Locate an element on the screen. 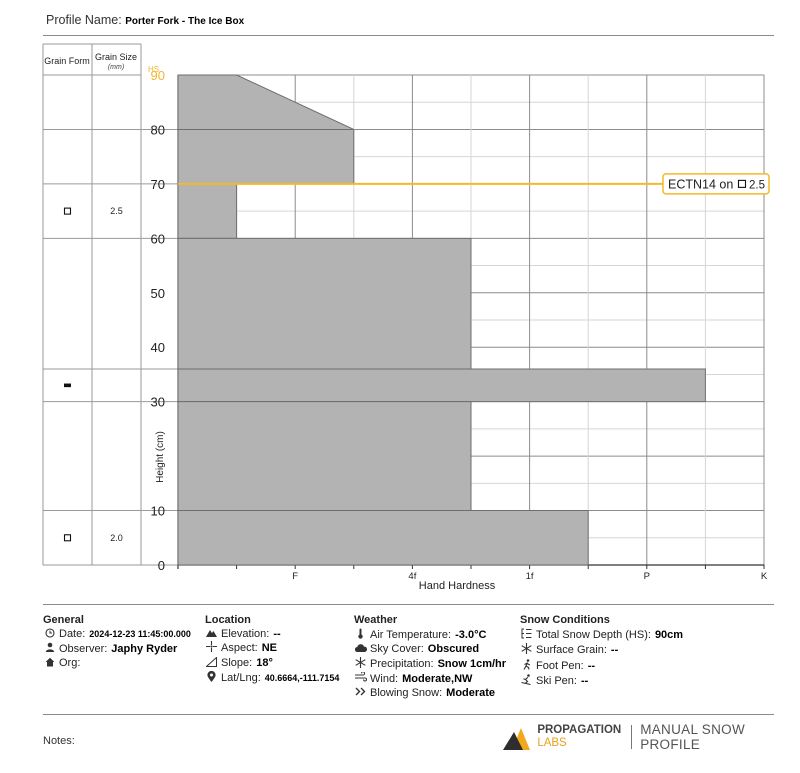 Image resolution: width=800 pixels, height=773 pixels. aspect-value: NE is located at coordinates (269, 648).